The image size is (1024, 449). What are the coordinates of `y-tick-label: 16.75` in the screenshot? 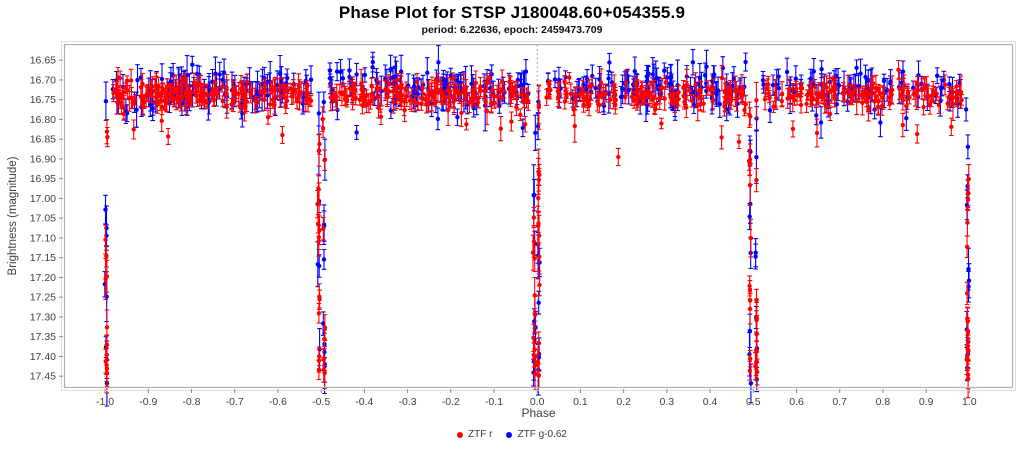 It's located at (43, 100).